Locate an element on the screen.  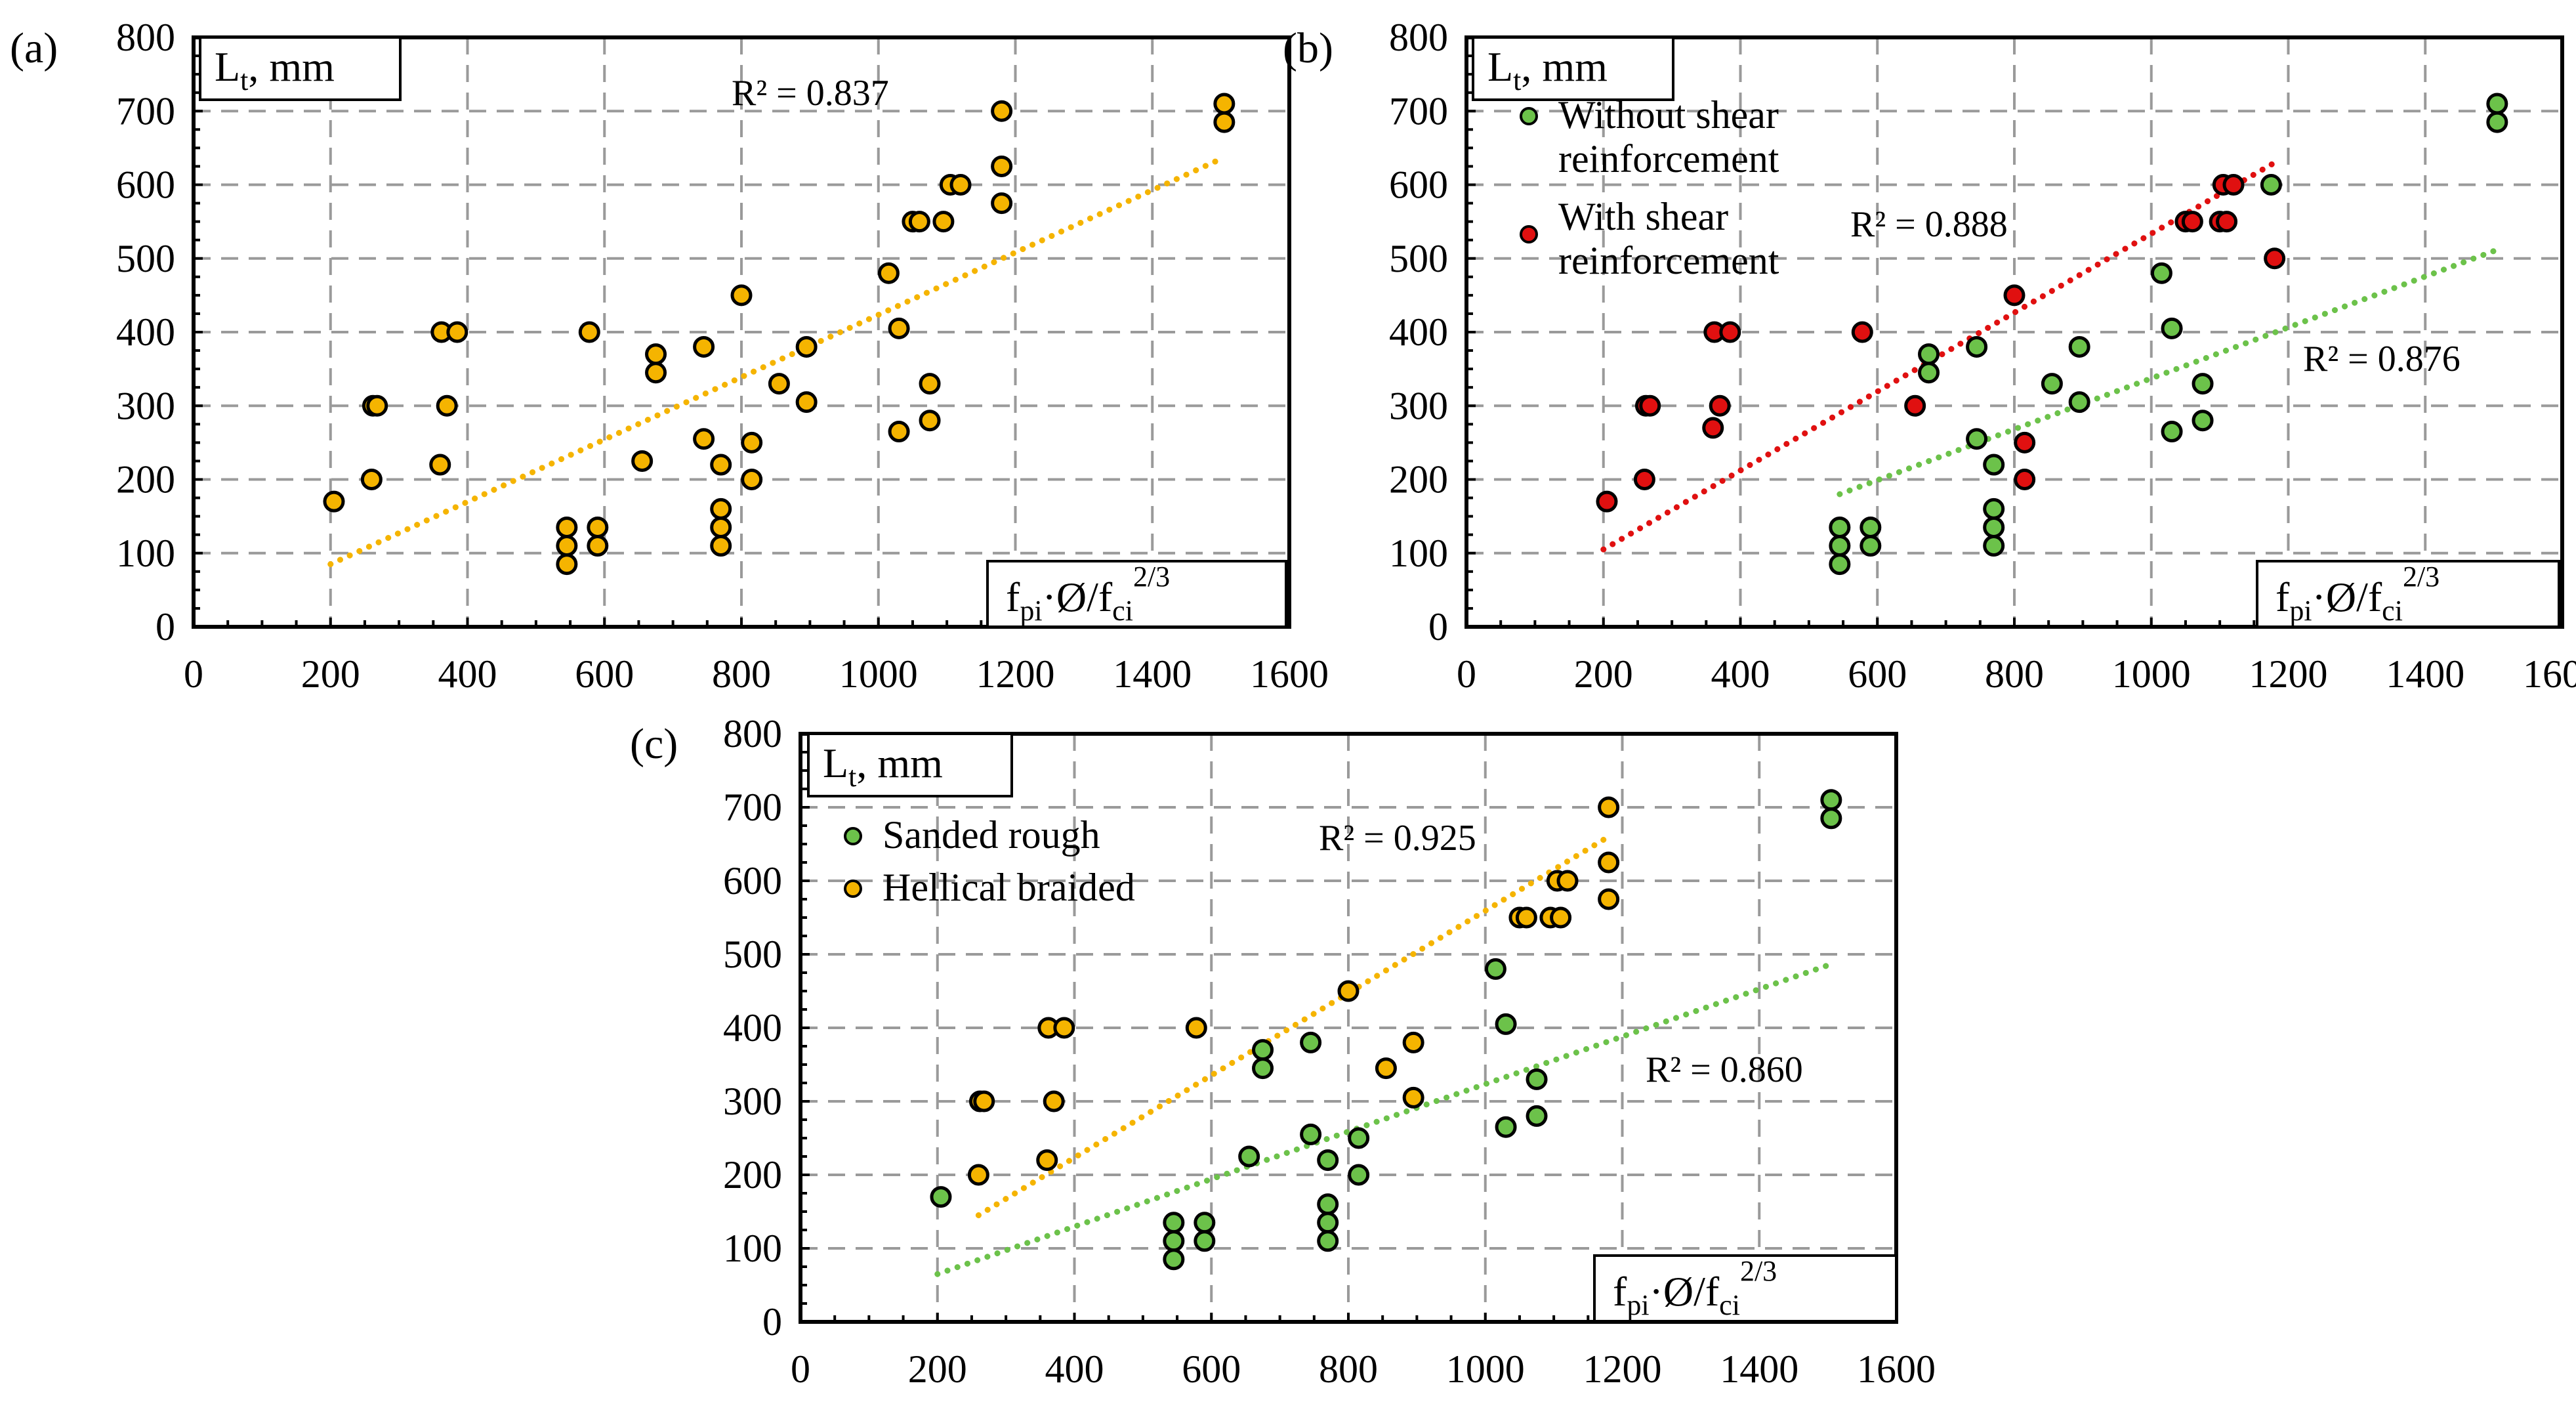
legend-label: Without shear is located at coordinates (1669, 115).